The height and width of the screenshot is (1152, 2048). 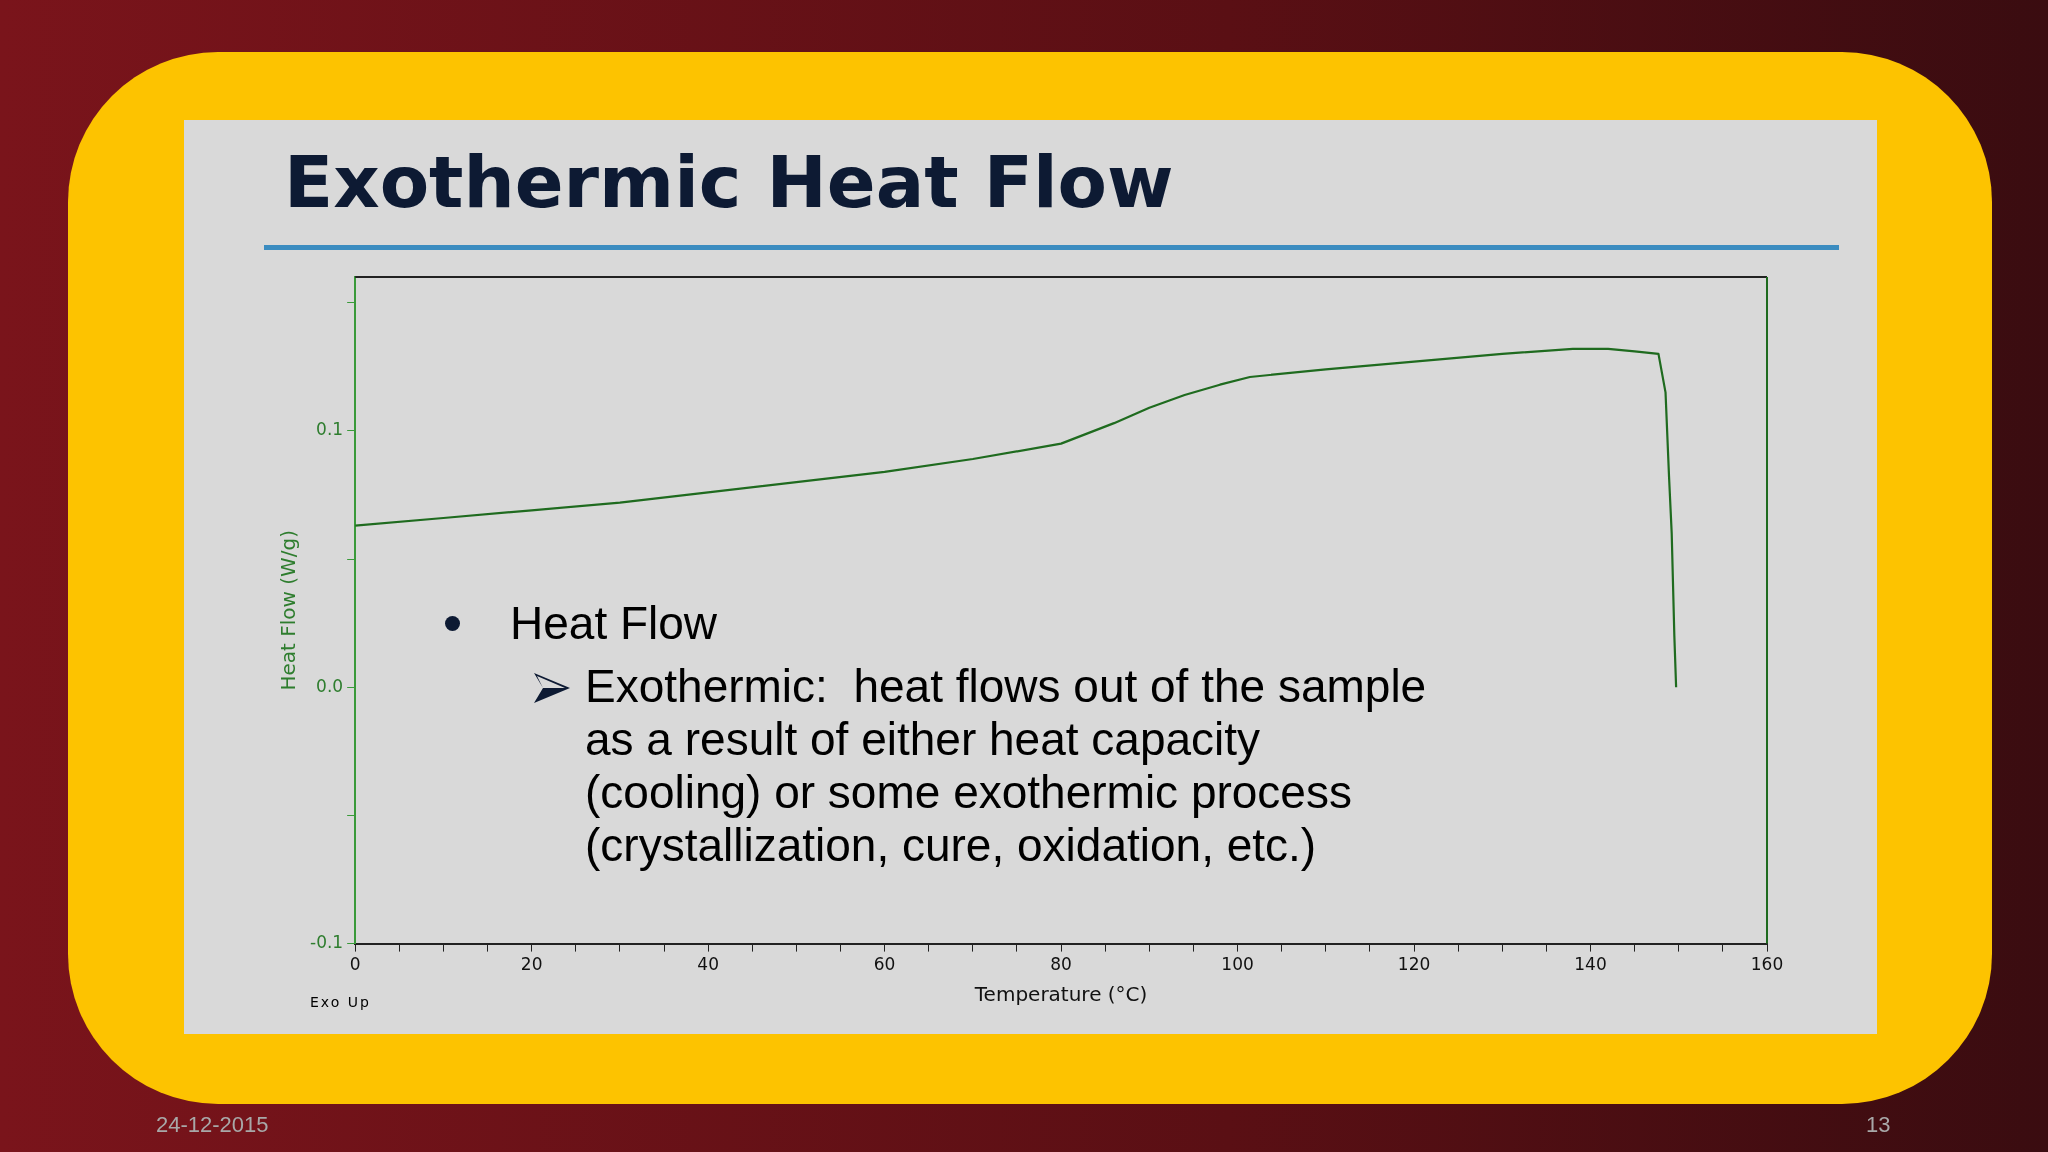 What do you see at coordinates (1061, 964) in the screenshot?
I see `x-tick-label: 80` at bounding box center [1061, 964].